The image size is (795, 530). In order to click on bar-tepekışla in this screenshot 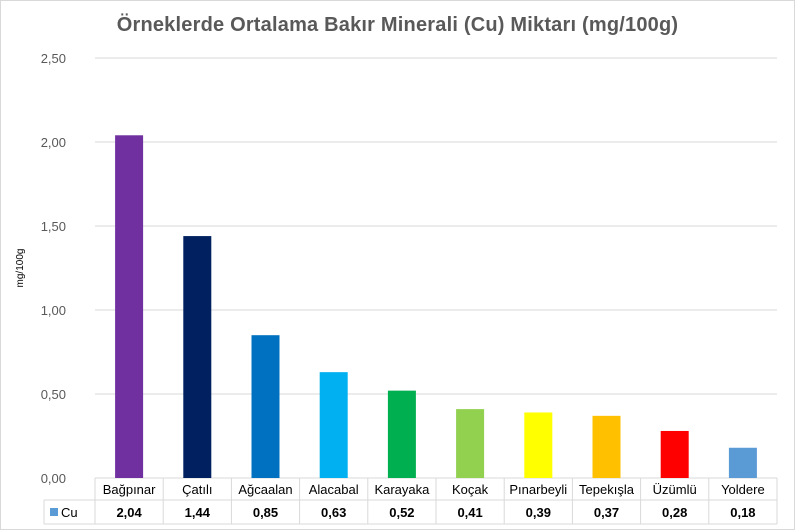, I will do `click(606, 446)`.